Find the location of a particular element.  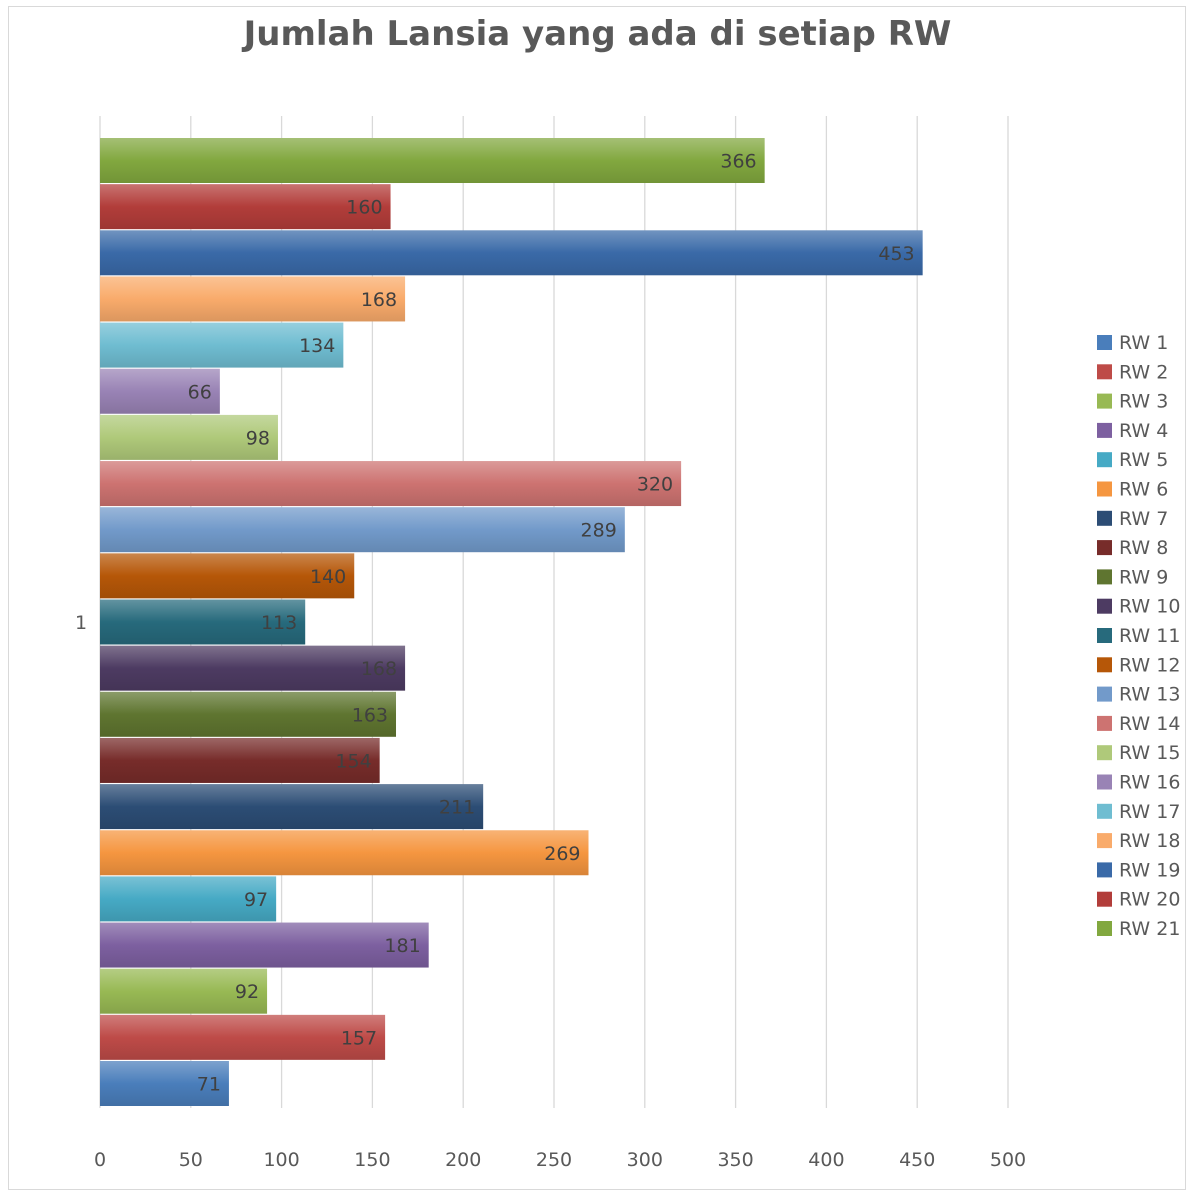

legend-label: RW 3 is located at coordinates (1143, 402).